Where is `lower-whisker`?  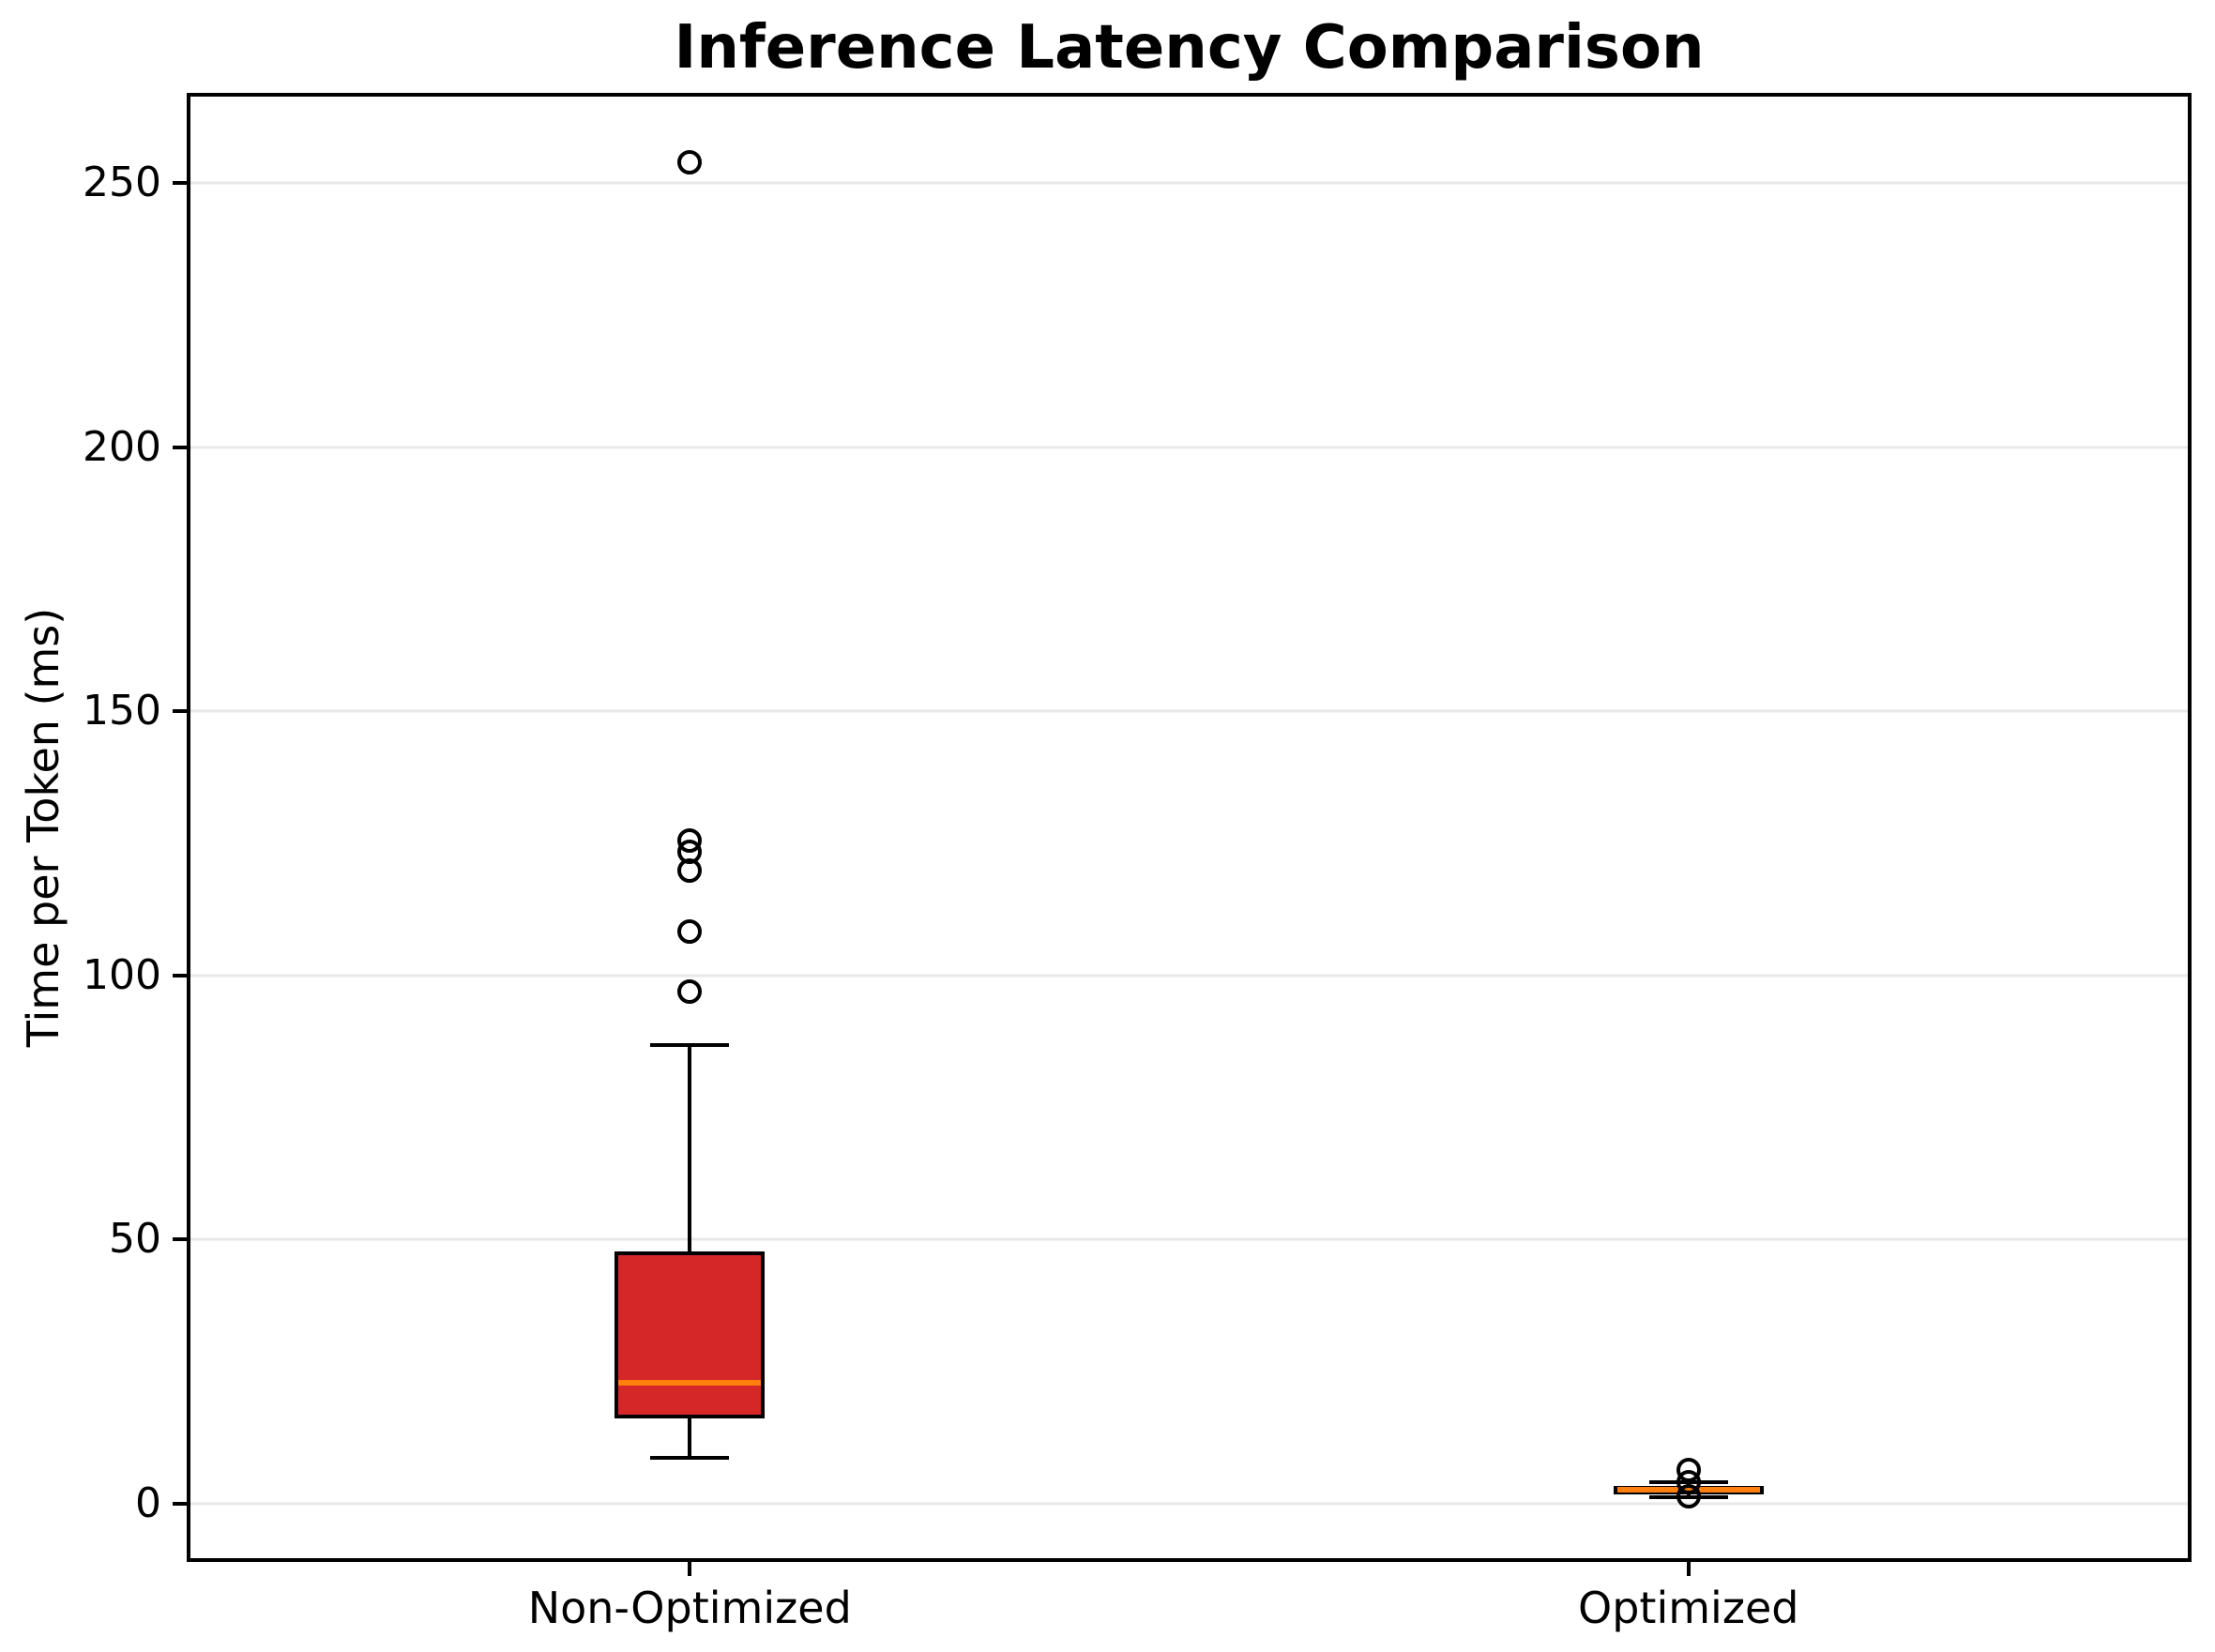 lower-whisker is located at coordinates (690, 1437).